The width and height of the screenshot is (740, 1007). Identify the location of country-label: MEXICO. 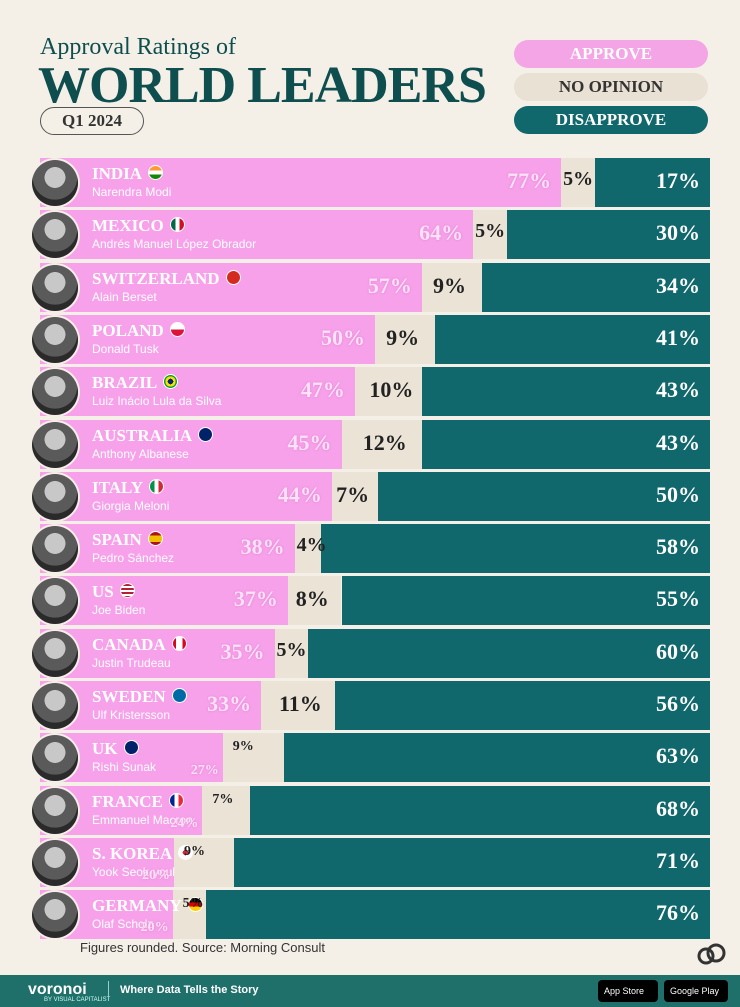
(138, 226).